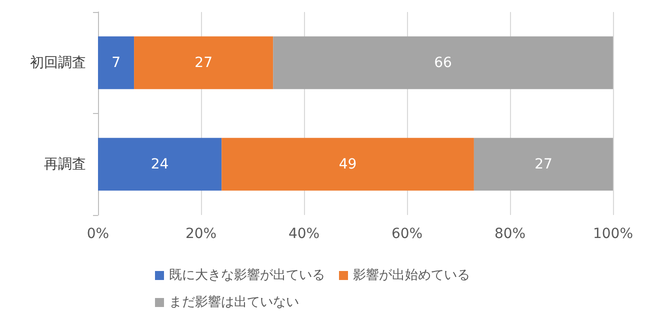 This screenshot has height=326, width=648. What do you see at coordinates (58, 62) in the screenshot?
I see `y-tick-label: 初回調査` at bounding box center [58, 62].